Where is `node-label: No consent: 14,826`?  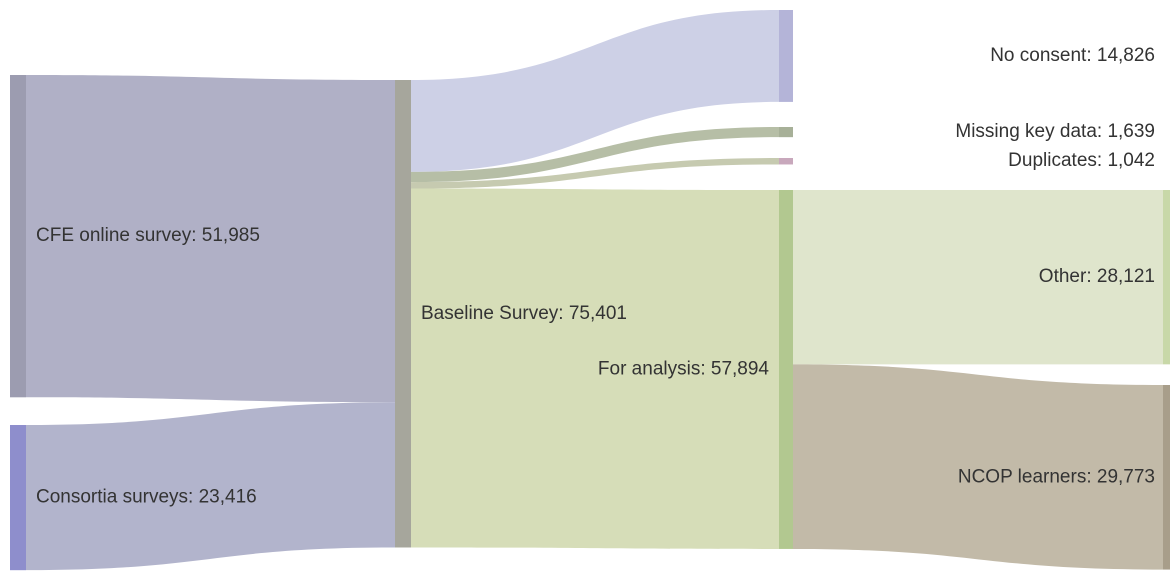 node-label: No consent: 14,826 is located at coordinates (1072, 55).